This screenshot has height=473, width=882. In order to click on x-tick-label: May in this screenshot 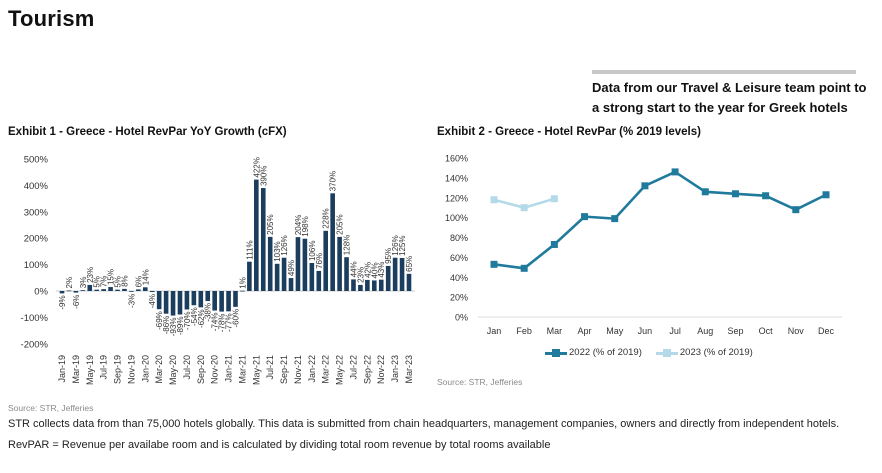, I will do `click(615, 331)`.